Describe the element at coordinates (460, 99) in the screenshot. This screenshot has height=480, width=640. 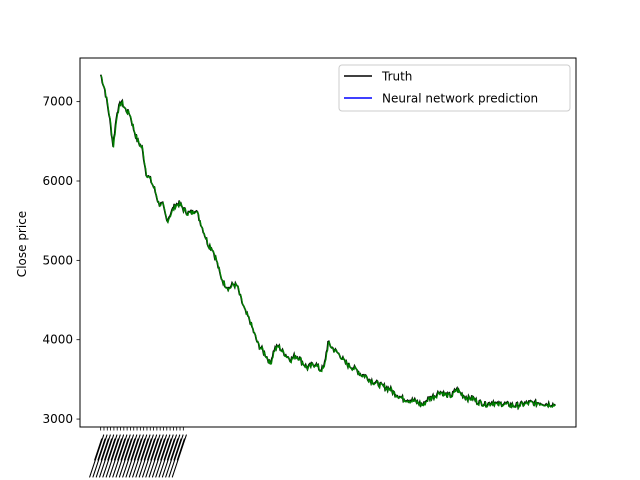
I see `legend-prediction-label: Neural network prediction` at that location.